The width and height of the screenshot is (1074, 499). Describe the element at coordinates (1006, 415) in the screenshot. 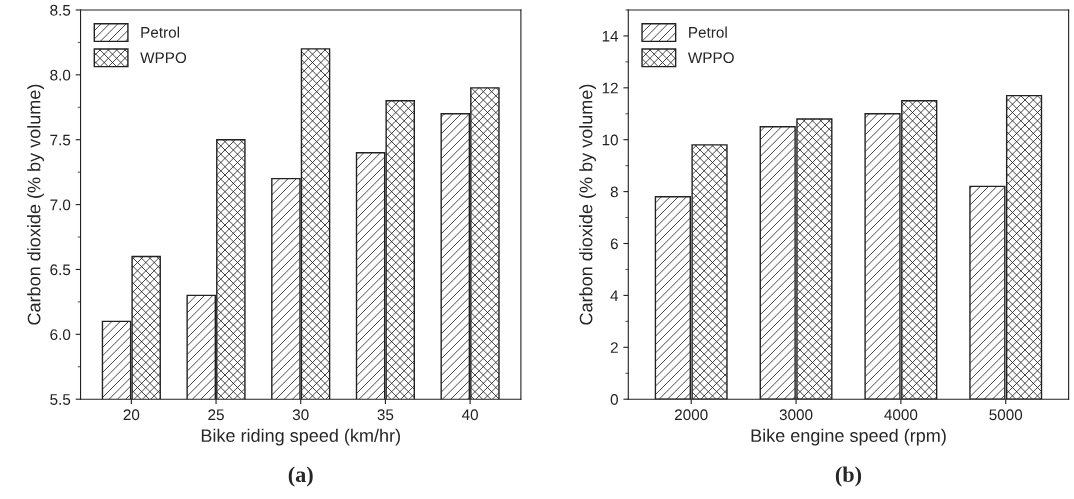

I see `x-tick-label: 5000` at that location.